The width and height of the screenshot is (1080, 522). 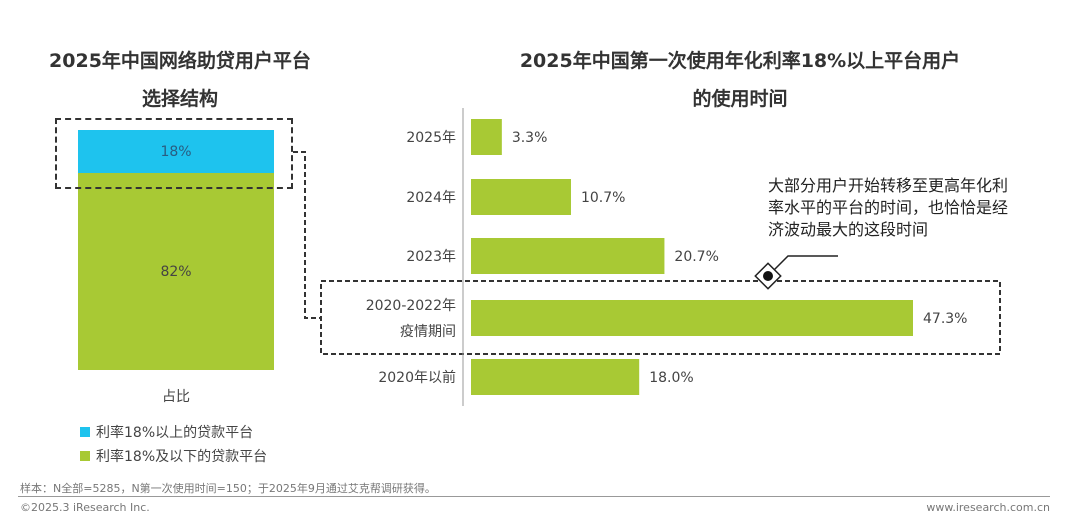 I want to click on legend-swatch-low, so click(x=85, y=456).